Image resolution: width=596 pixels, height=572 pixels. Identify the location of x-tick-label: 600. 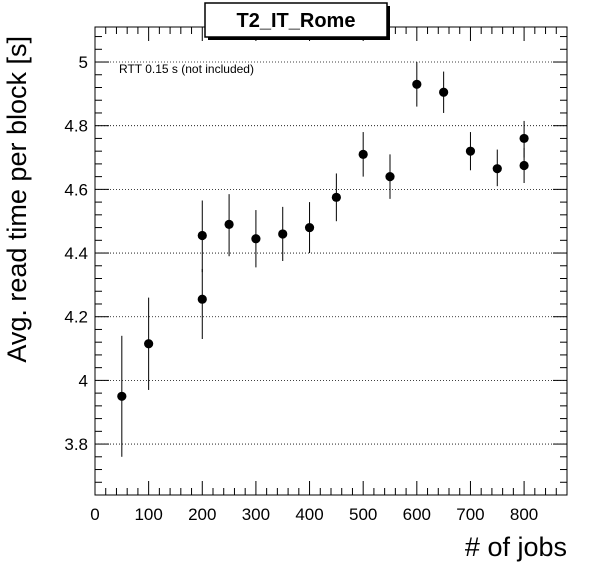
(417, 514).